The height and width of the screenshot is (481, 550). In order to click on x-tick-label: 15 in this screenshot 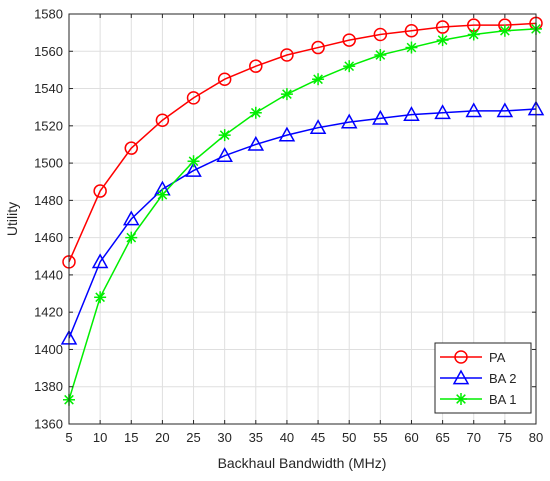, I will do `click(131, 437)`.